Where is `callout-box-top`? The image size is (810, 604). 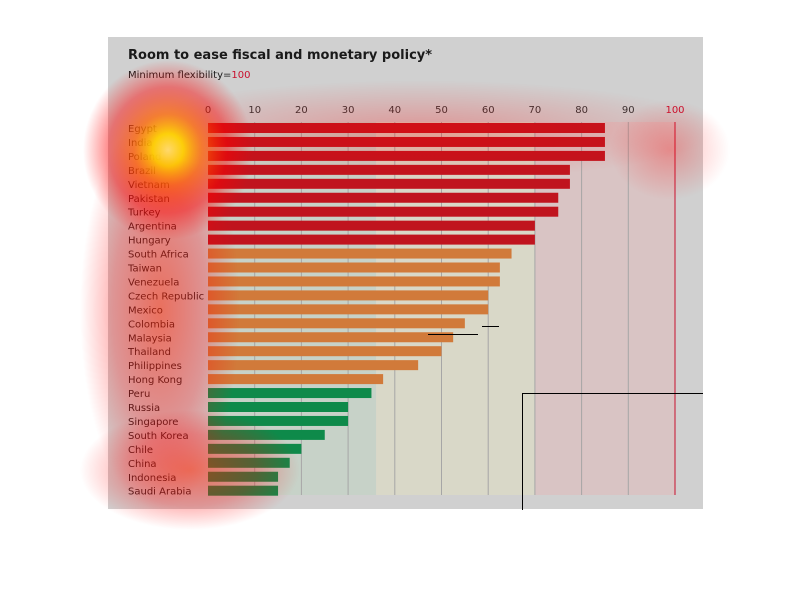 callout-box-top is located at coordinates (612, 393).